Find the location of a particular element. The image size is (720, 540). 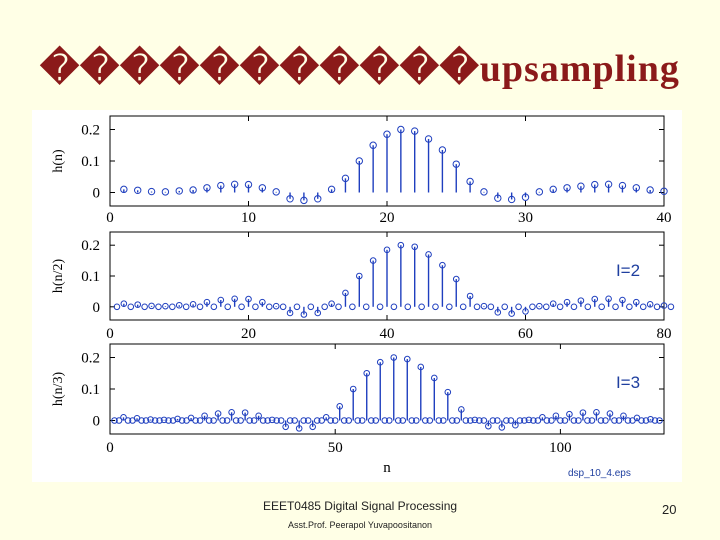

x-tick-label: 80 is located at coordinates (664, 334).